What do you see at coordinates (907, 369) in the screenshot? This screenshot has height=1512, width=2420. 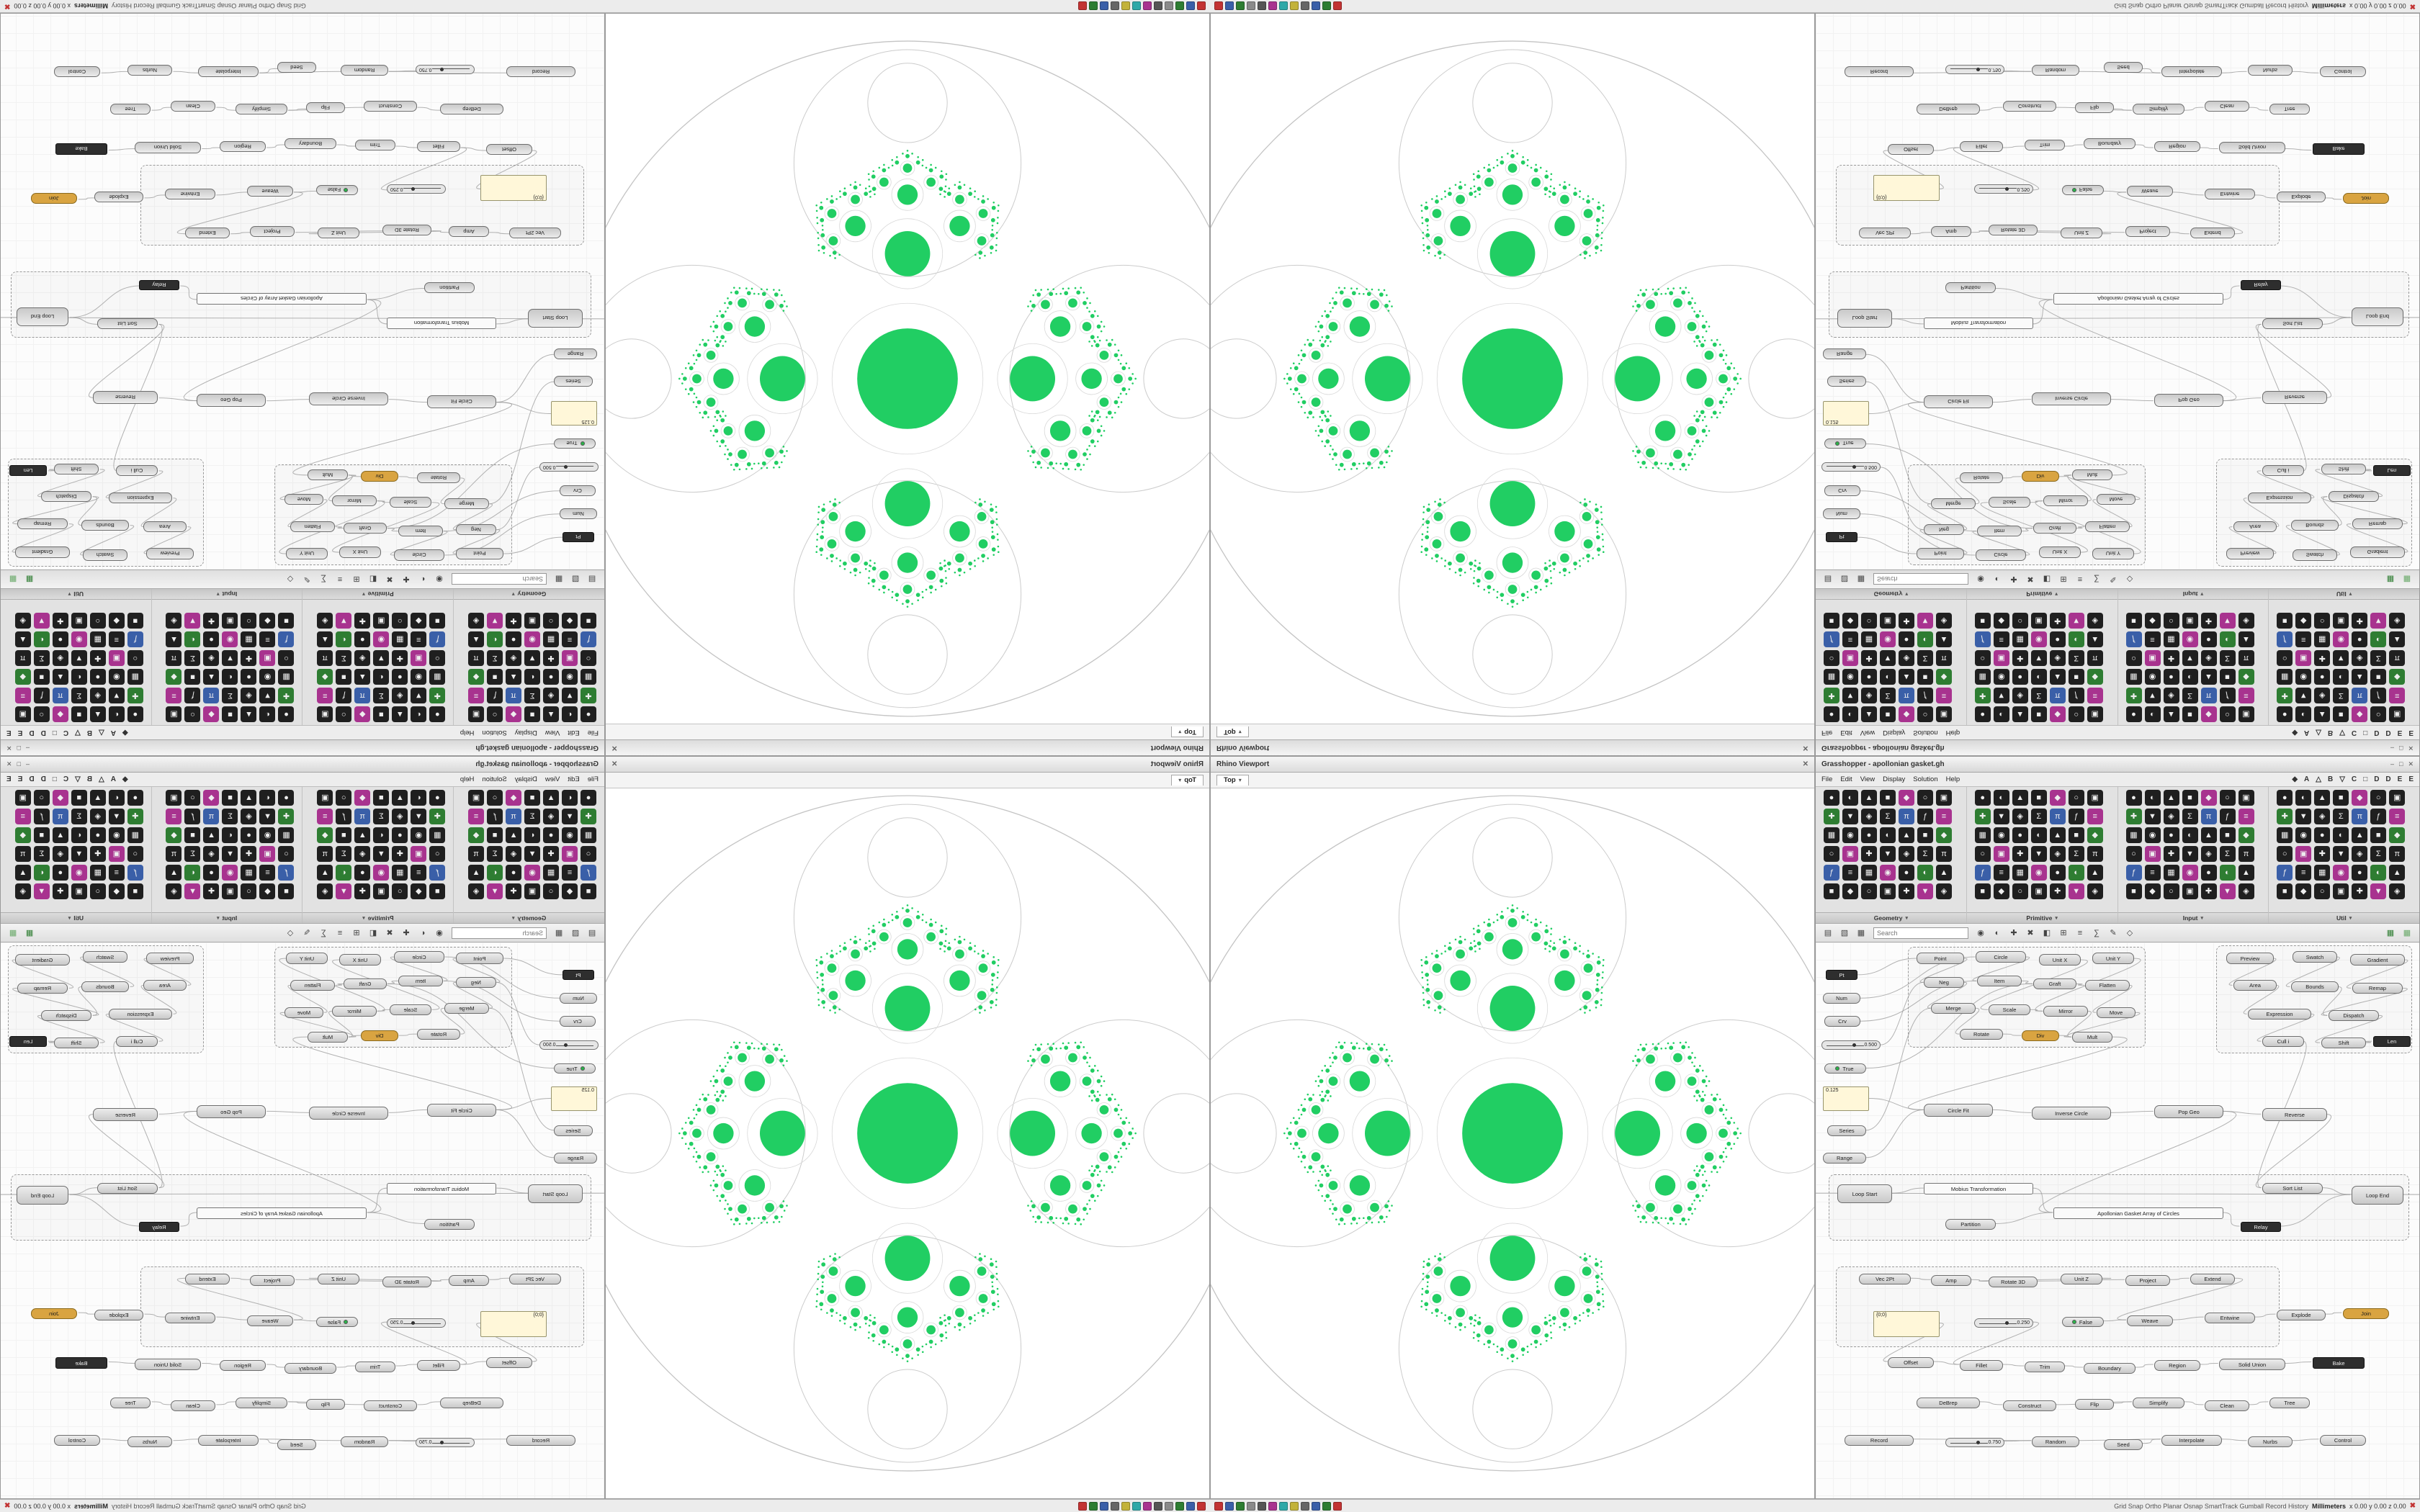 I see `viewport-canvas` at bounding box center [907, 369].